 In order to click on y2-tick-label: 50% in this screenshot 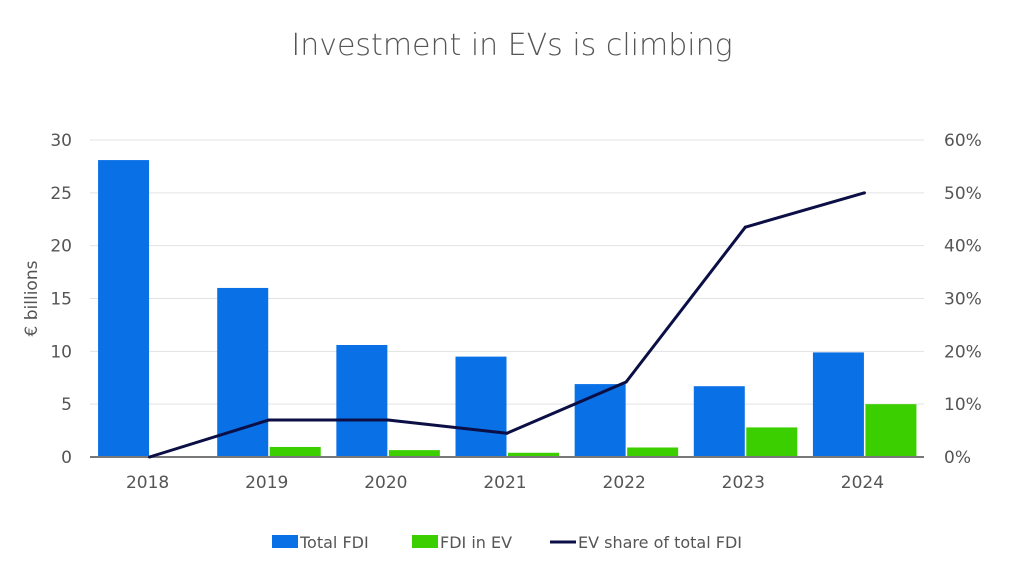, I will do `click(963, 194)`.